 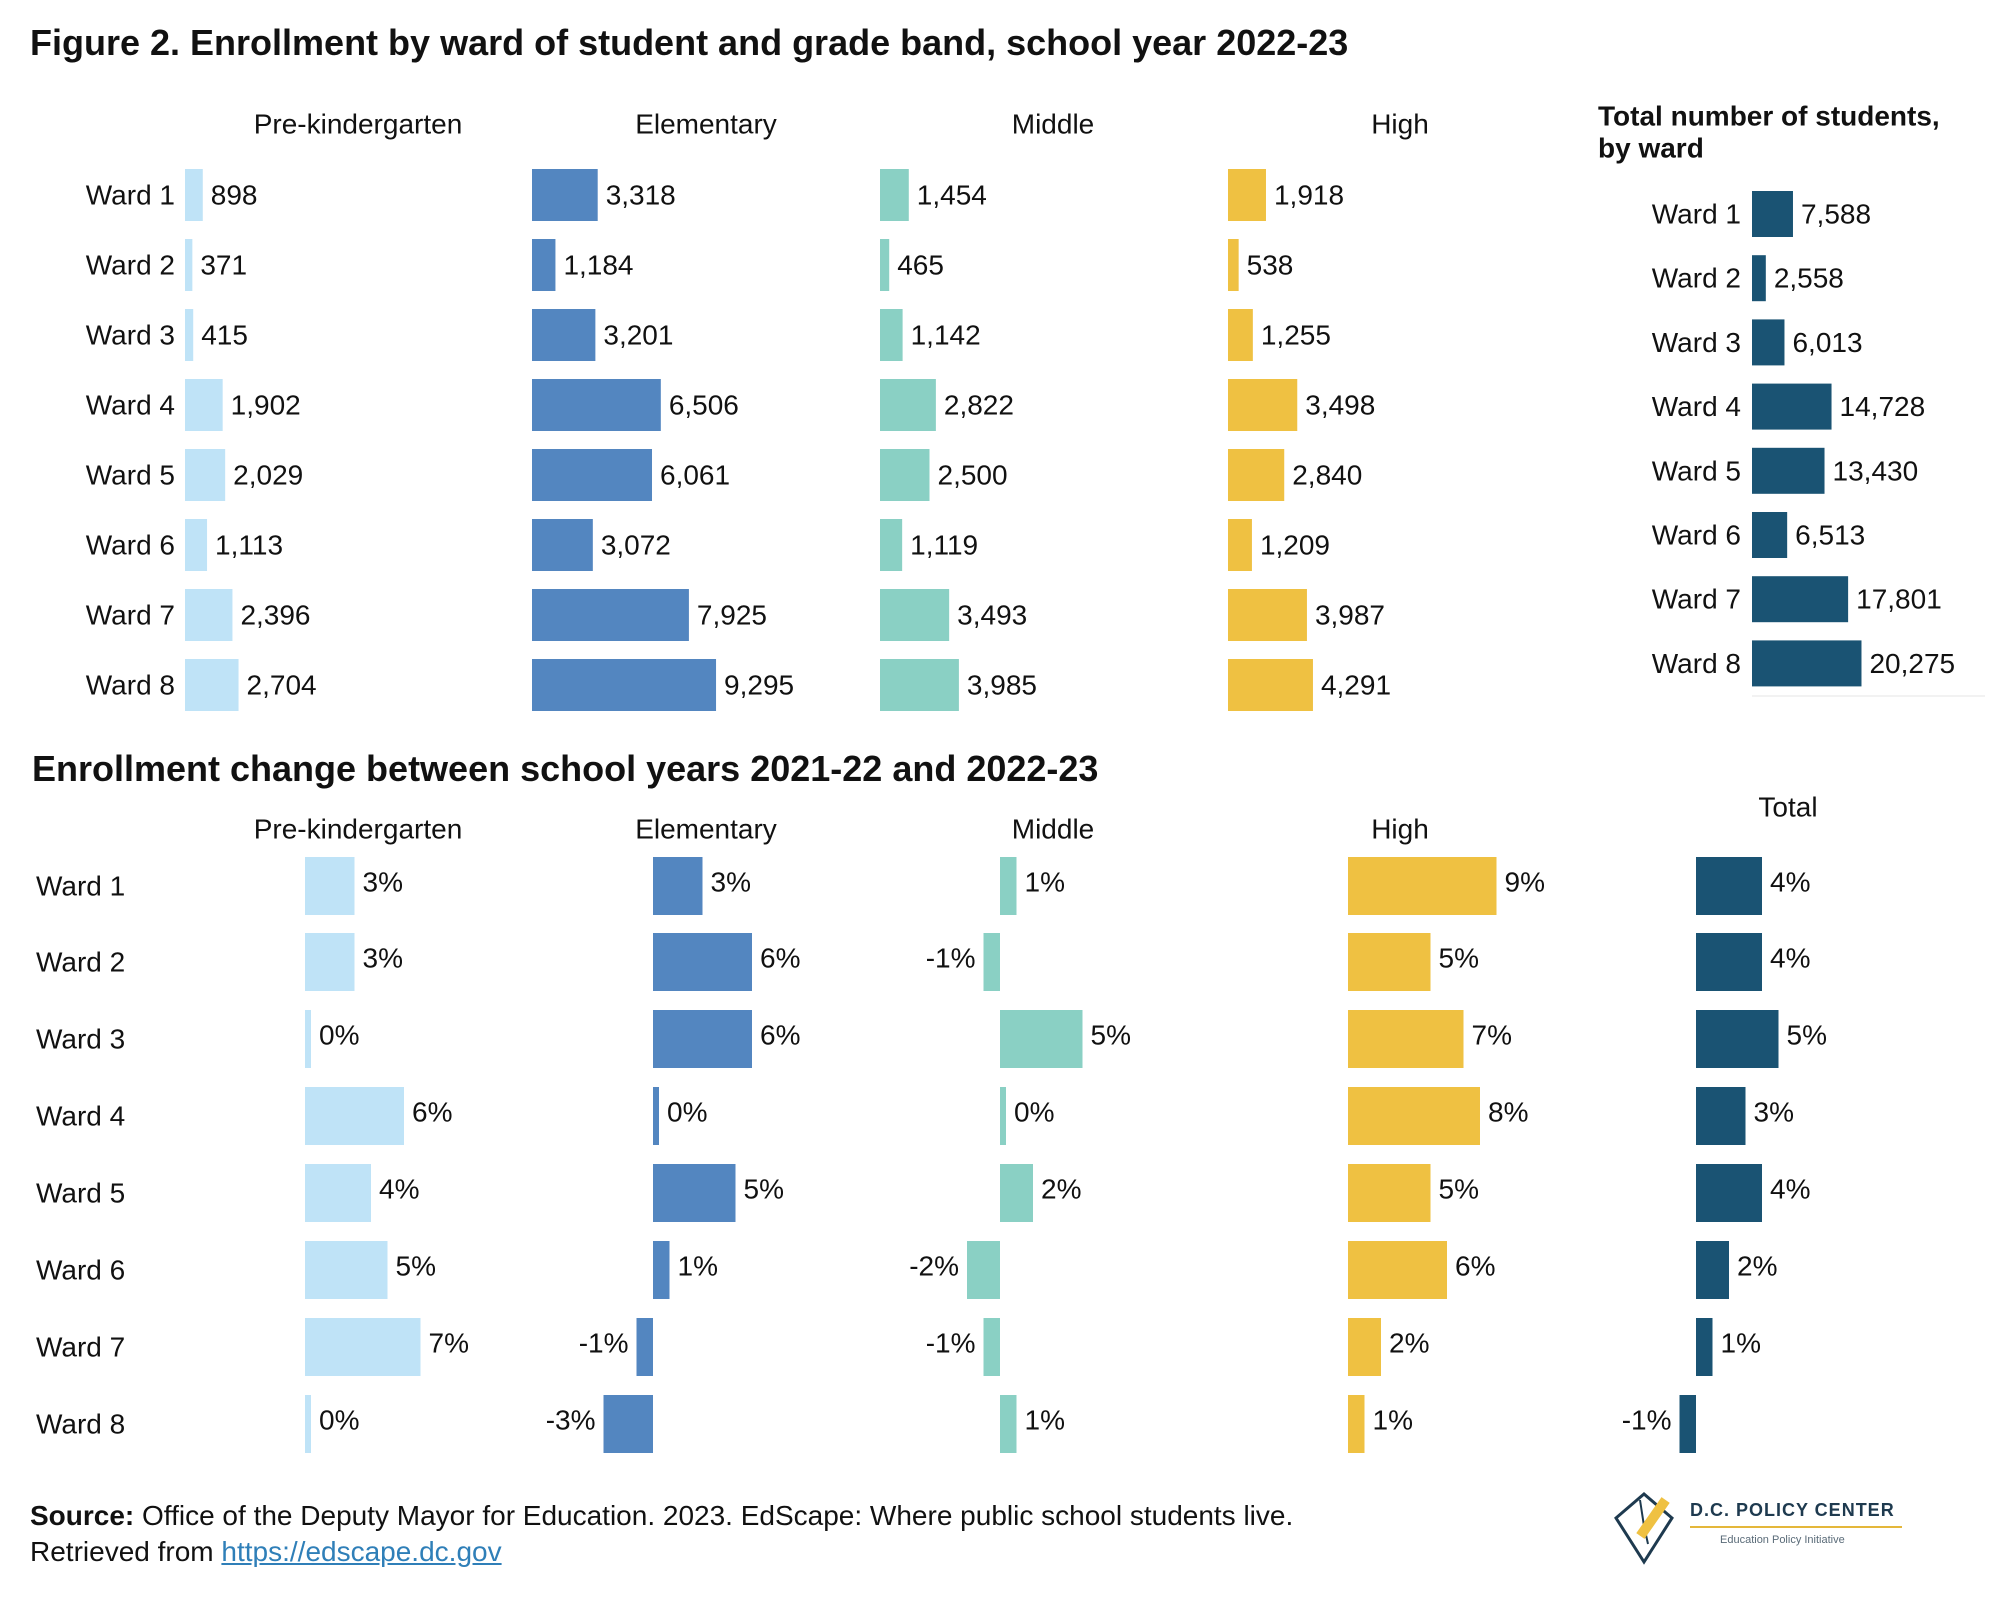 I want to click on top-value-elementary-ward-2: 1,184, so click(x=598, y=265).